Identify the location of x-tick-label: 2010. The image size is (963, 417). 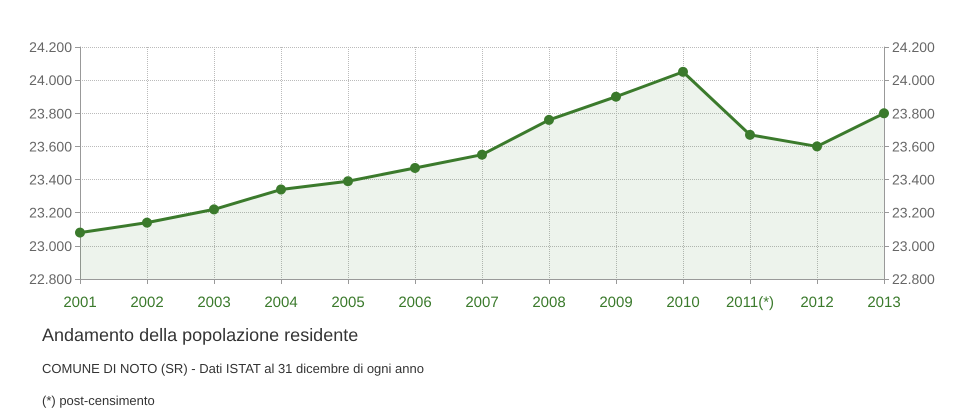
(683, 302).